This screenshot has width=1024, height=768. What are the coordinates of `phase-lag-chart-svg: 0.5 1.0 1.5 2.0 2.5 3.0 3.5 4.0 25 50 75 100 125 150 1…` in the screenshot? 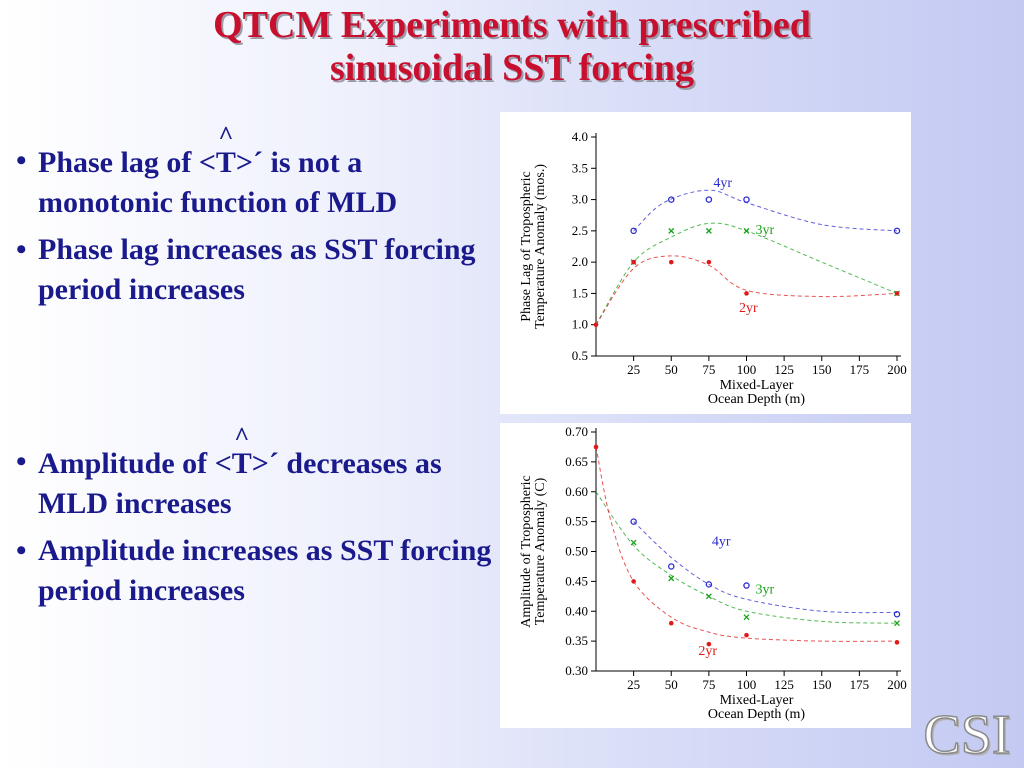 It's located at (713, 268).